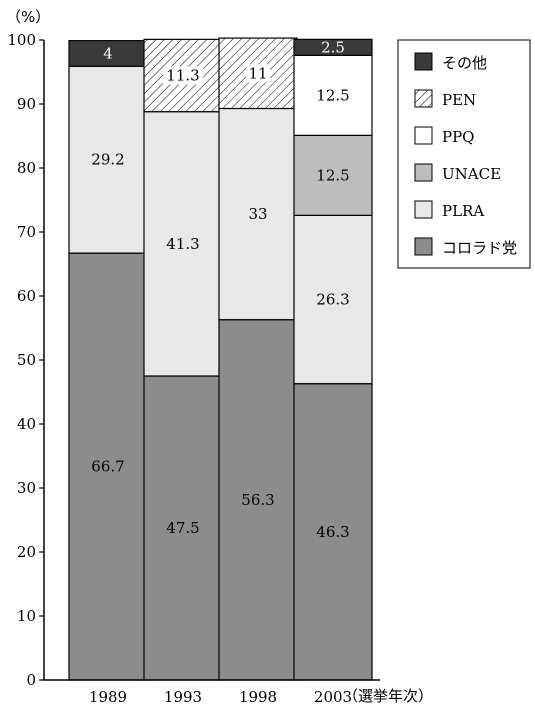 The width and height of the screenshot is (535, 710). I want to click on x-tick-label: 1998, so click(258, 697).